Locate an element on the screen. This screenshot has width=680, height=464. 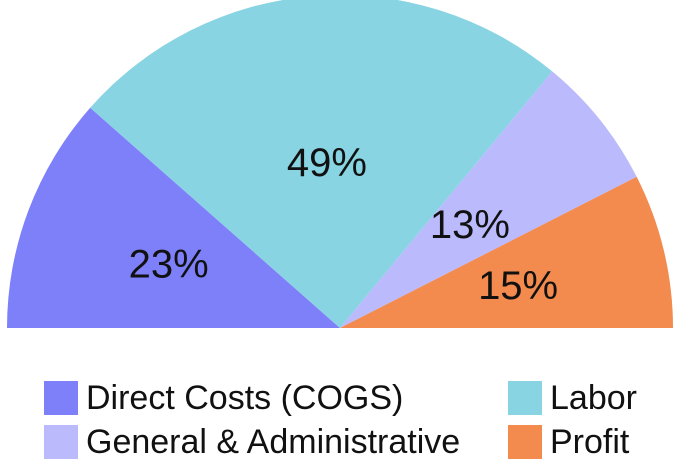
legend-label-profit: Profit is located at coordinates (590, 441).